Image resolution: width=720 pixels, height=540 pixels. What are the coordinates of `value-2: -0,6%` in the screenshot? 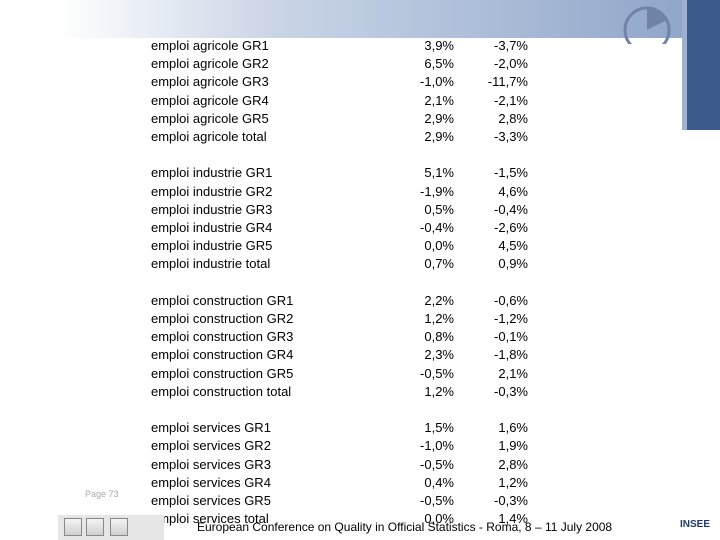 It's located at (511, 300).